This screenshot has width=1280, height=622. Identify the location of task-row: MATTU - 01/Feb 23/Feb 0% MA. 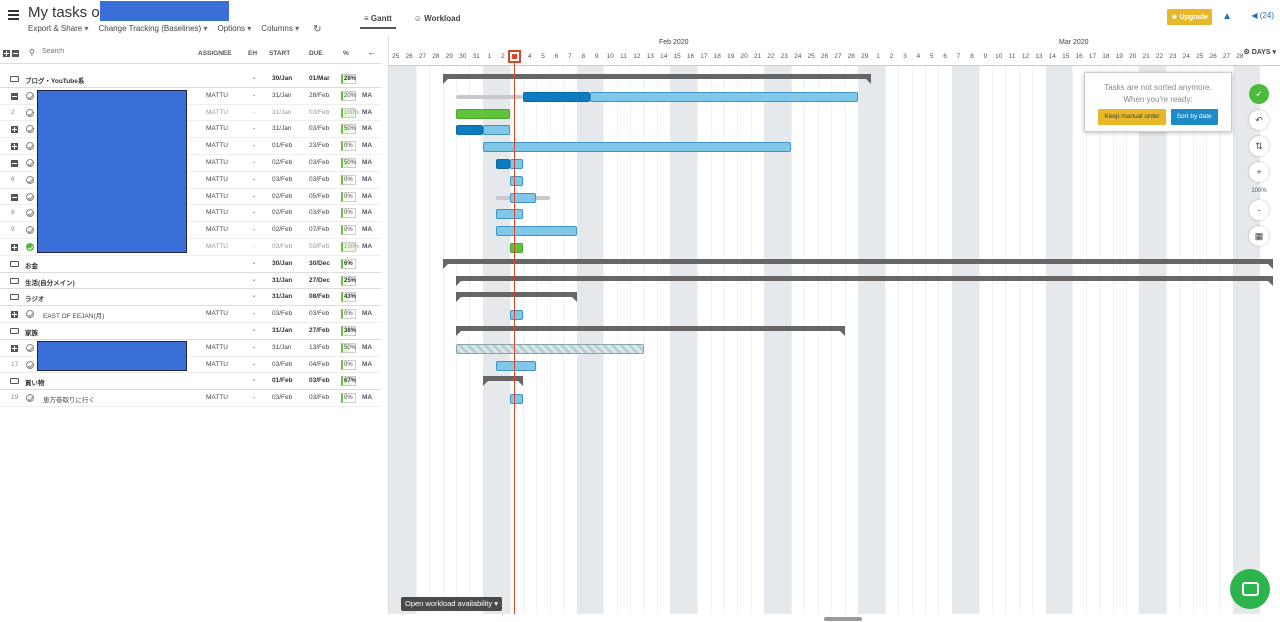
(190, 146).